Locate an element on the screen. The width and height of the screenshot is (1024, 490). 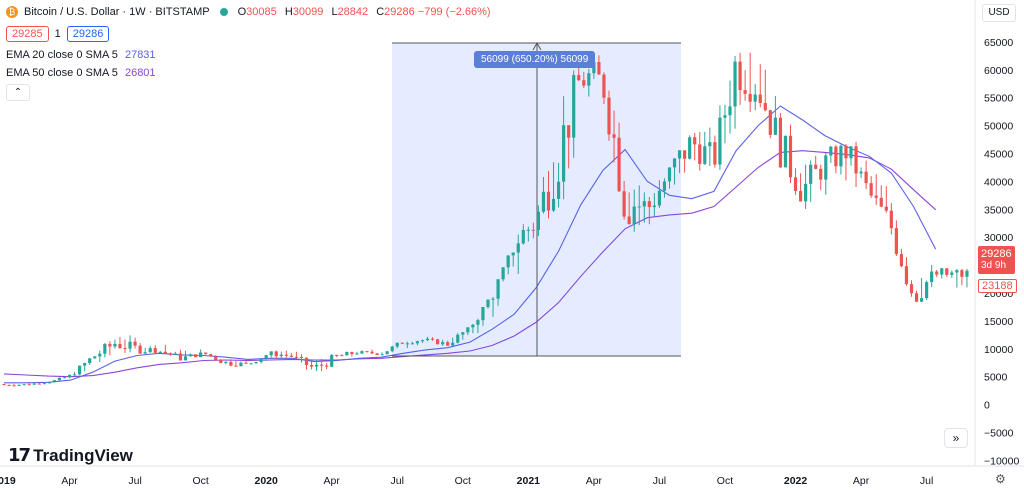
y-tick-label: 5000 is located at coordinates (996, 378).